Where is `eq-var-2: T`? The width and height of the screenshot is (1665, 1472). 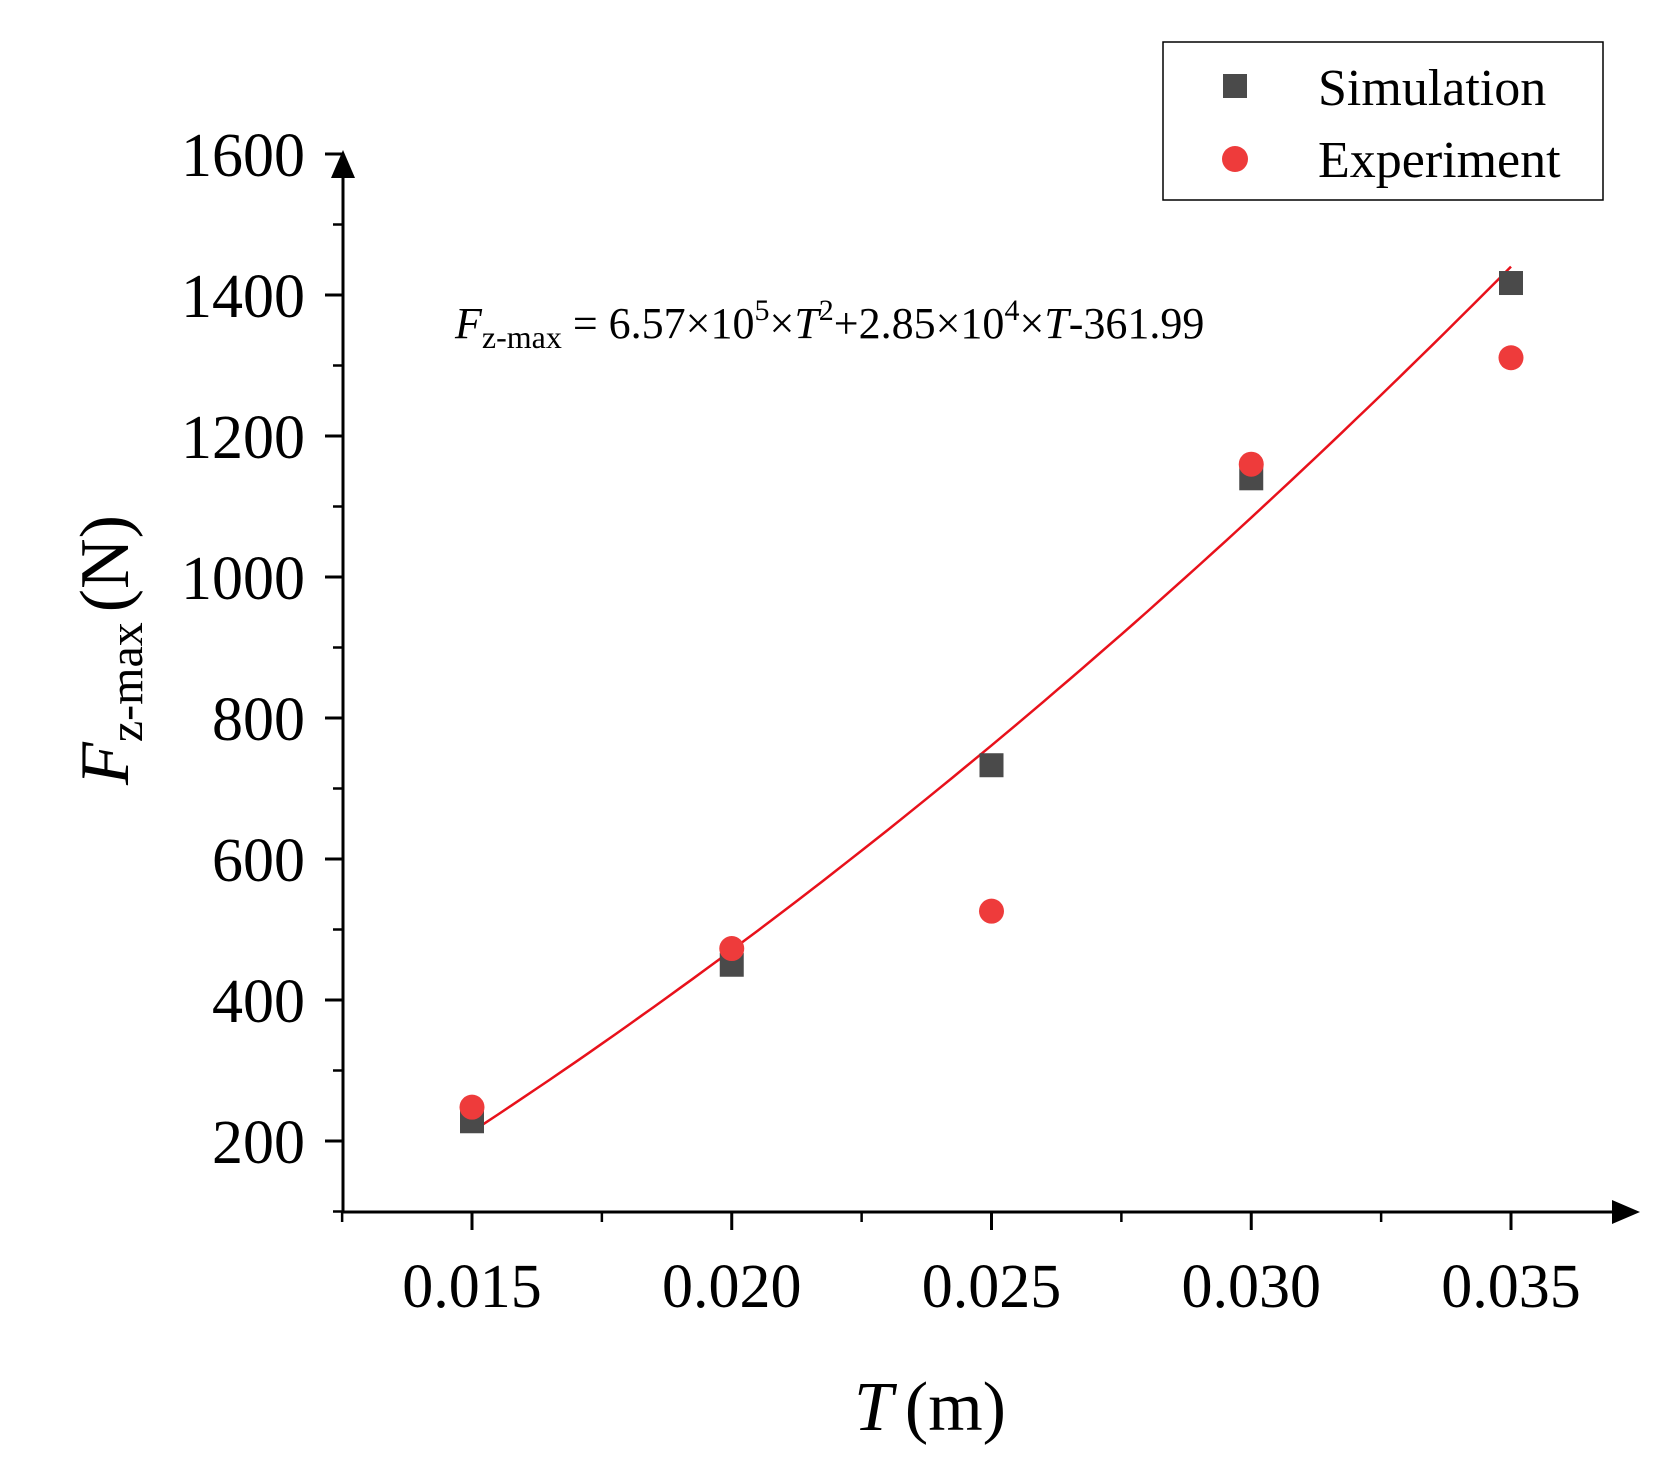 eq-var-2: T is located at coordinates (1058, 323).